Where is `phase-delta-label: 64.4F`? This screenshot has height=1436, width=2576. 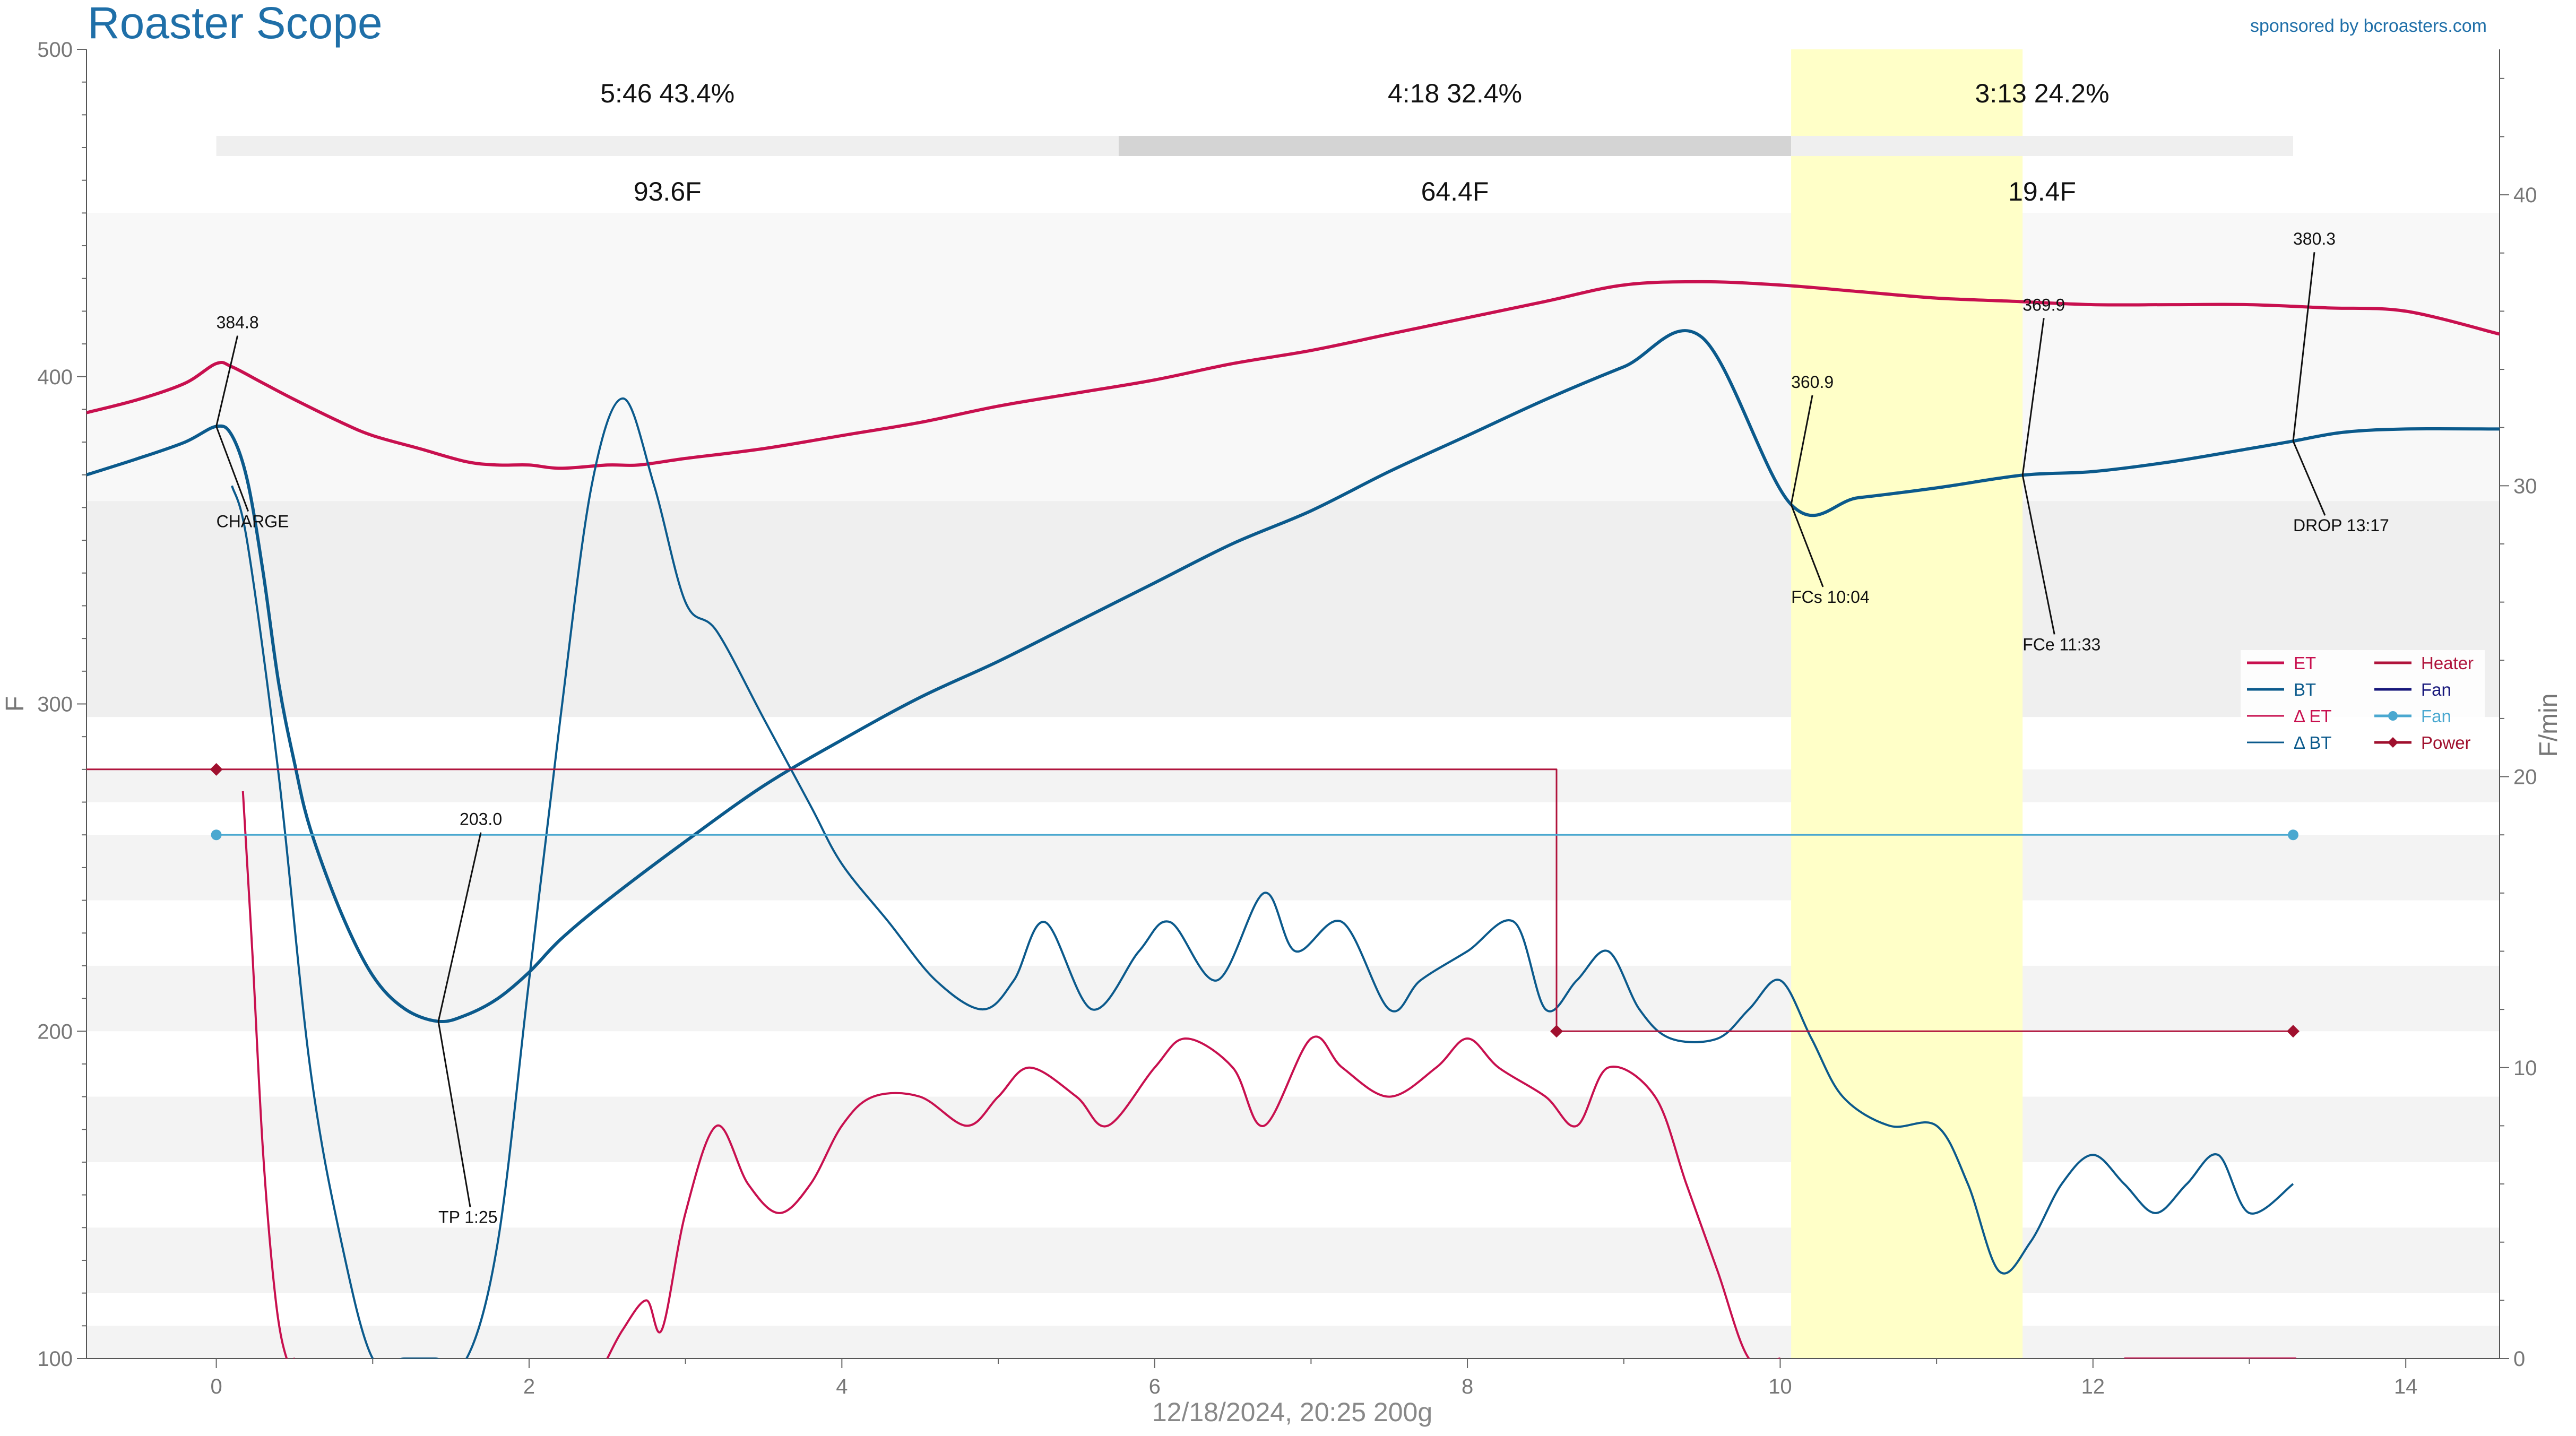 phase-delta-label: 64.4F is located at coordinates (1455, 191).